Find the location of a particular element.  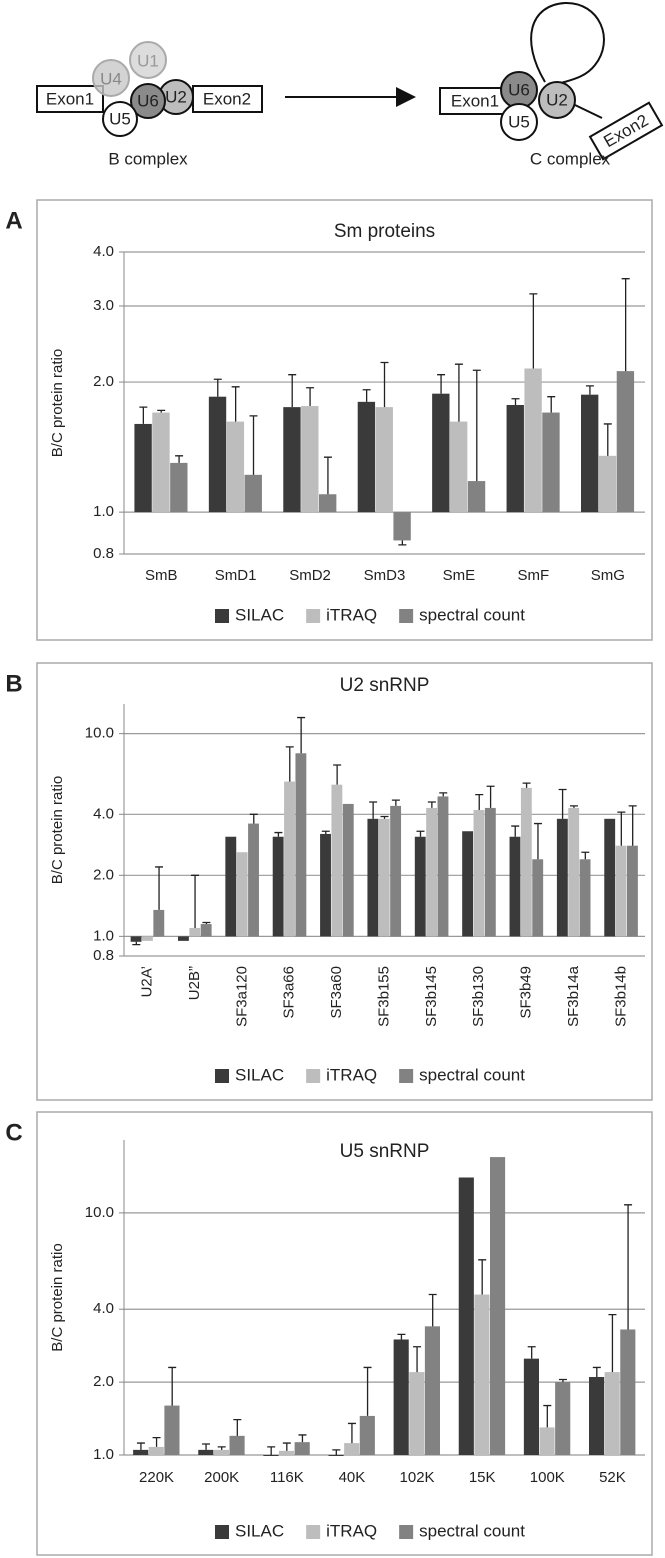

x-tick-label: 40K is located at coordinates (352, 1477).